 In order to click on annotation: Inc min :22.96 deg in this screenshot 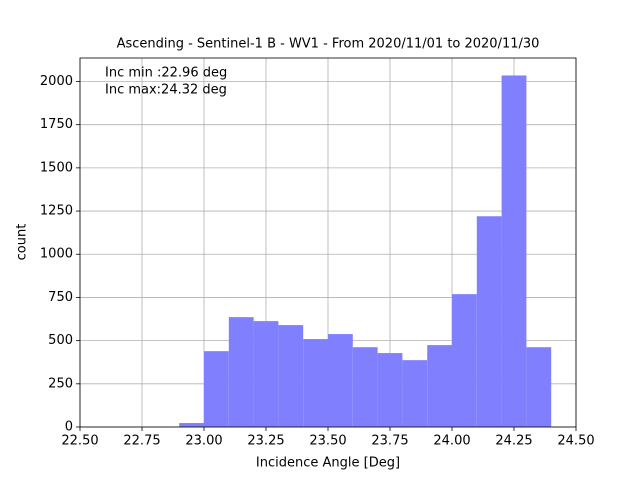, I will do `click(166, 73)`.